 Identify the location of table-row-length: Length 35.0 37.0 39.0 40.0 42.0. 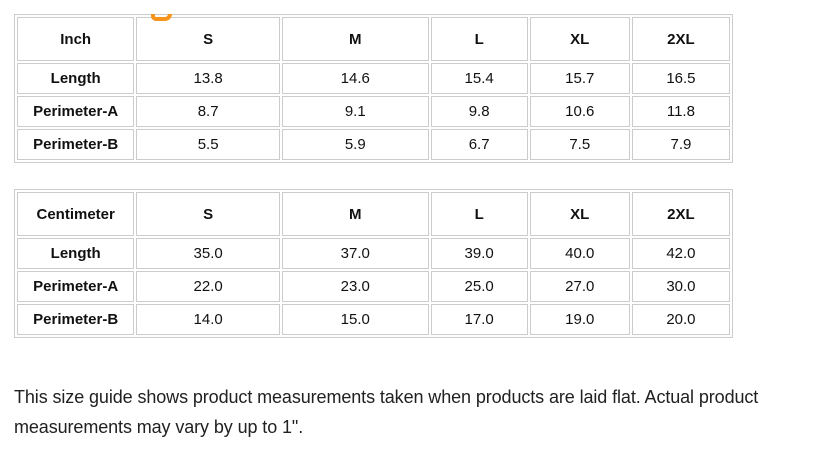
(373, 253).